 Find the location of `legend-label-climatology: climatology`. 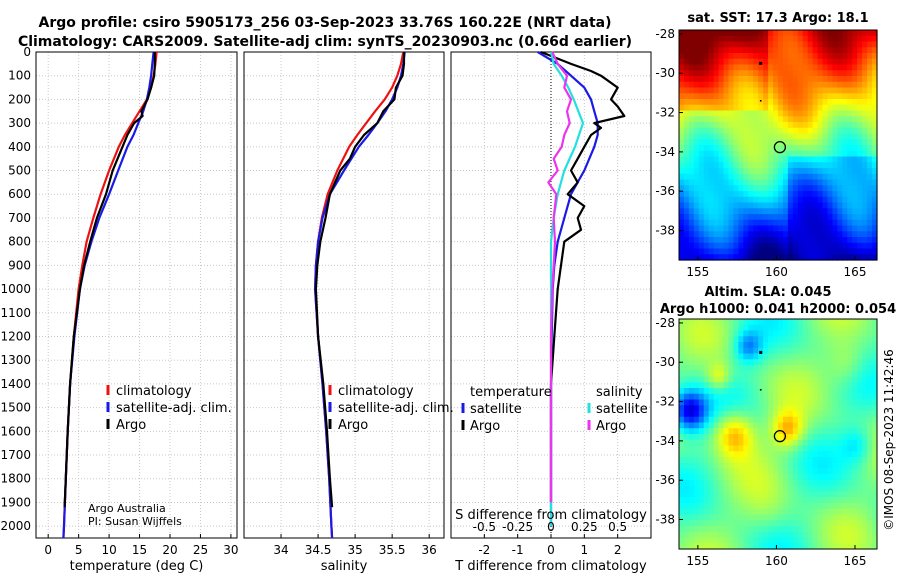

legend-label-climatology: climatology is located at coordinates (154, 391).